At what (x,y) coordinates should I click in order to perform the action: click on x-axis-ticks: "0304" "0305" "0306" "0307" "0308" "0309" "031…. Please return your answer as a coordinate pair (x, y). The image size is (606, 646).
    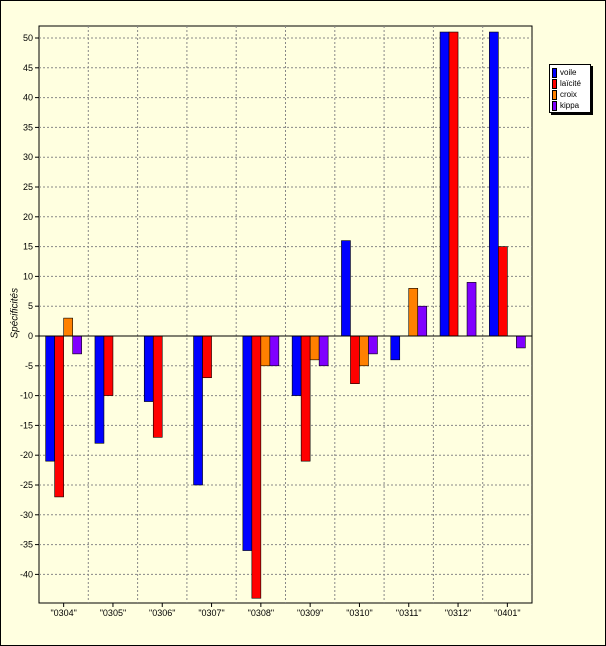
    Looking at the image, I should click on (285, 610).